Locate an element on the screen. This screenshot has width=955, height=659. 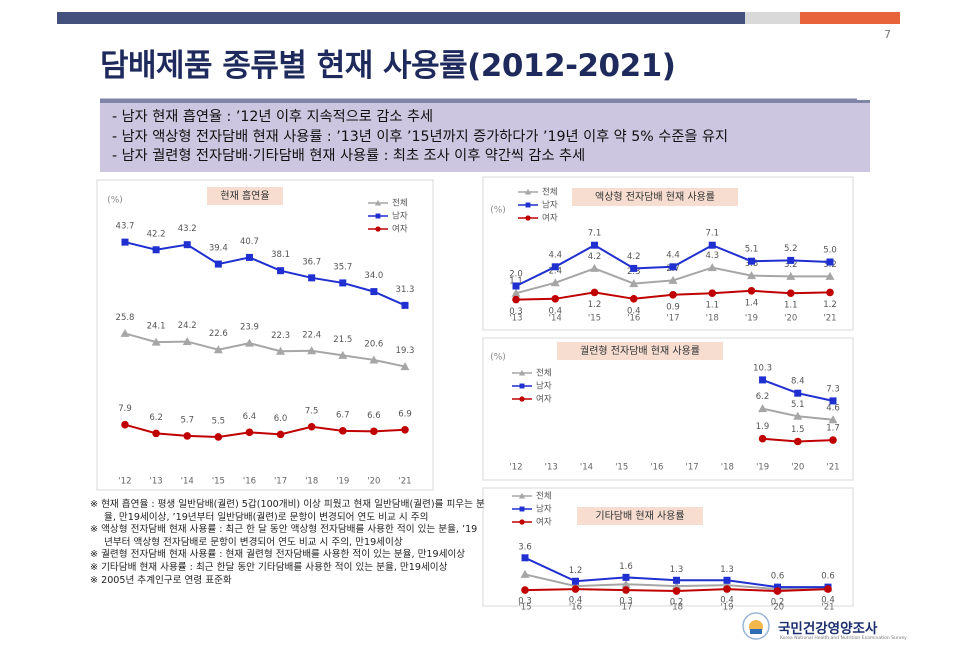
value-label: 1.4 is located at coordinates (752, 303).